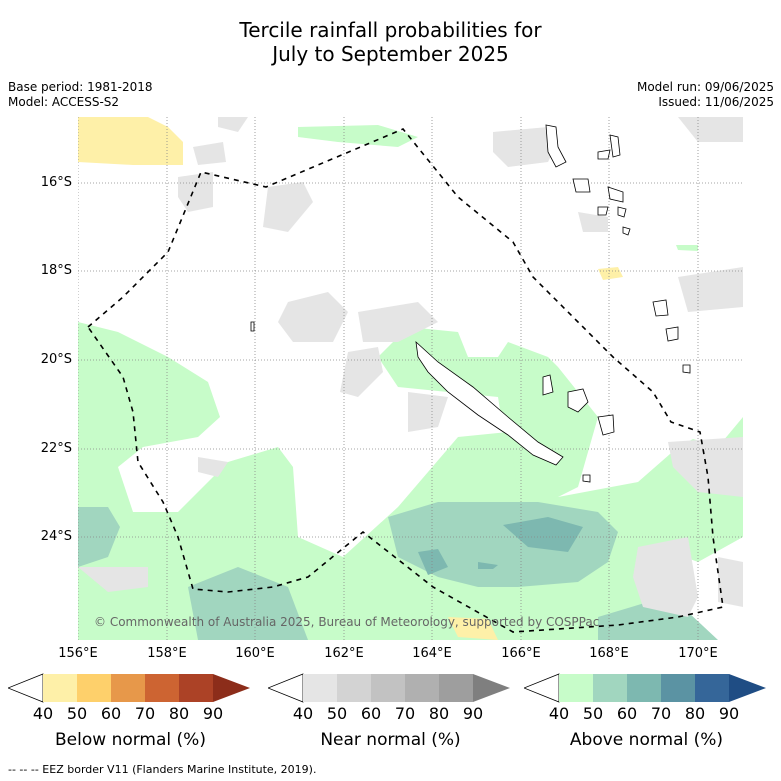  What do you see at coordinates (609, 653) in the screenshot?
I see `lon-tick-168e: 168°E` at bounding box center [609, 653].